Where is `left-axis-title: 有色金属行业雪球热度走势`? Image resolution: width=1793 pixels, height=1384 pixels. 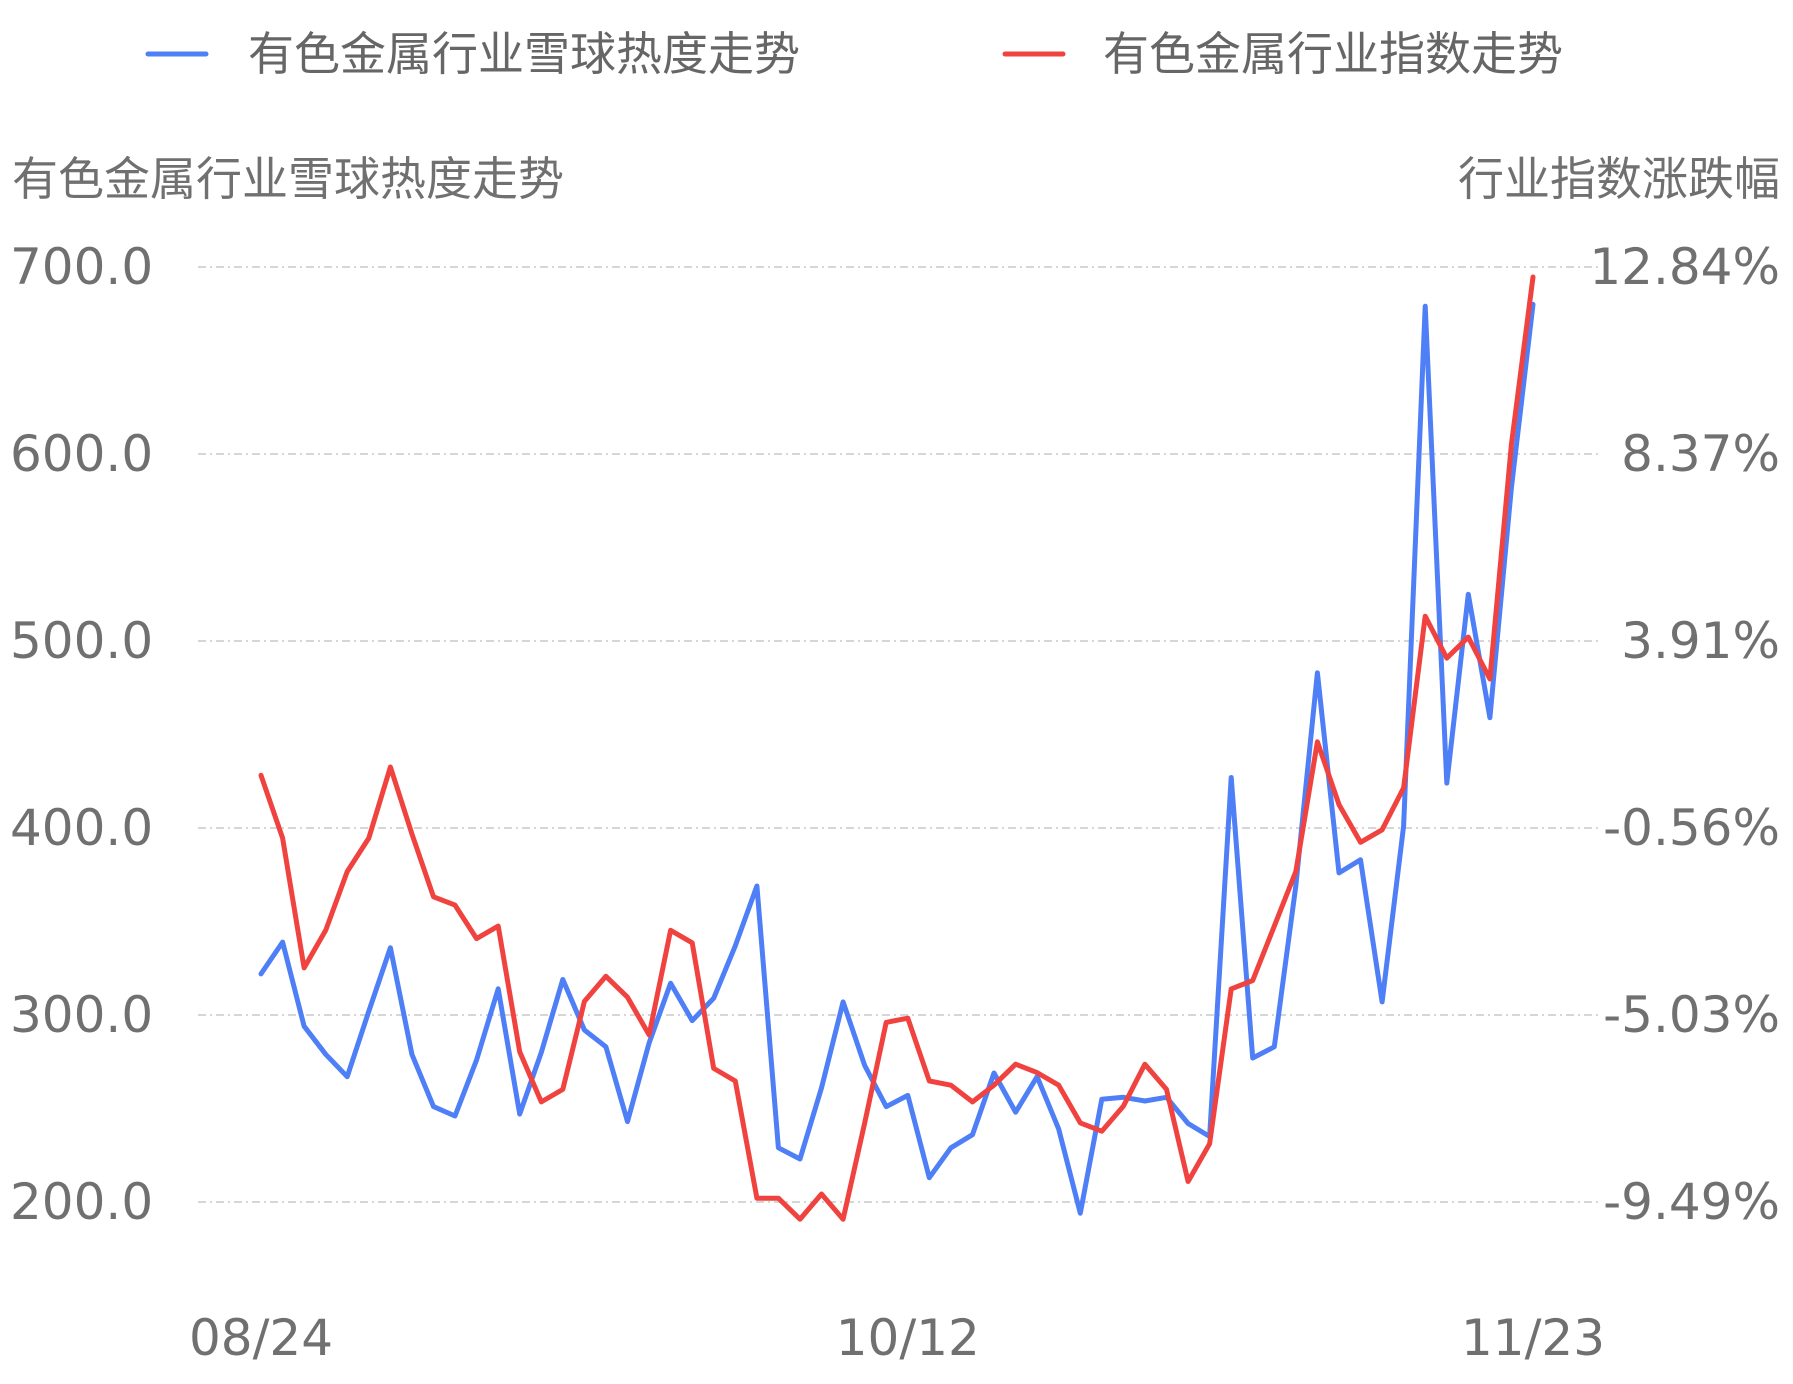 left-axis-title: 有色金属行业雪球热度走势 is located at coordinates (288, 179).